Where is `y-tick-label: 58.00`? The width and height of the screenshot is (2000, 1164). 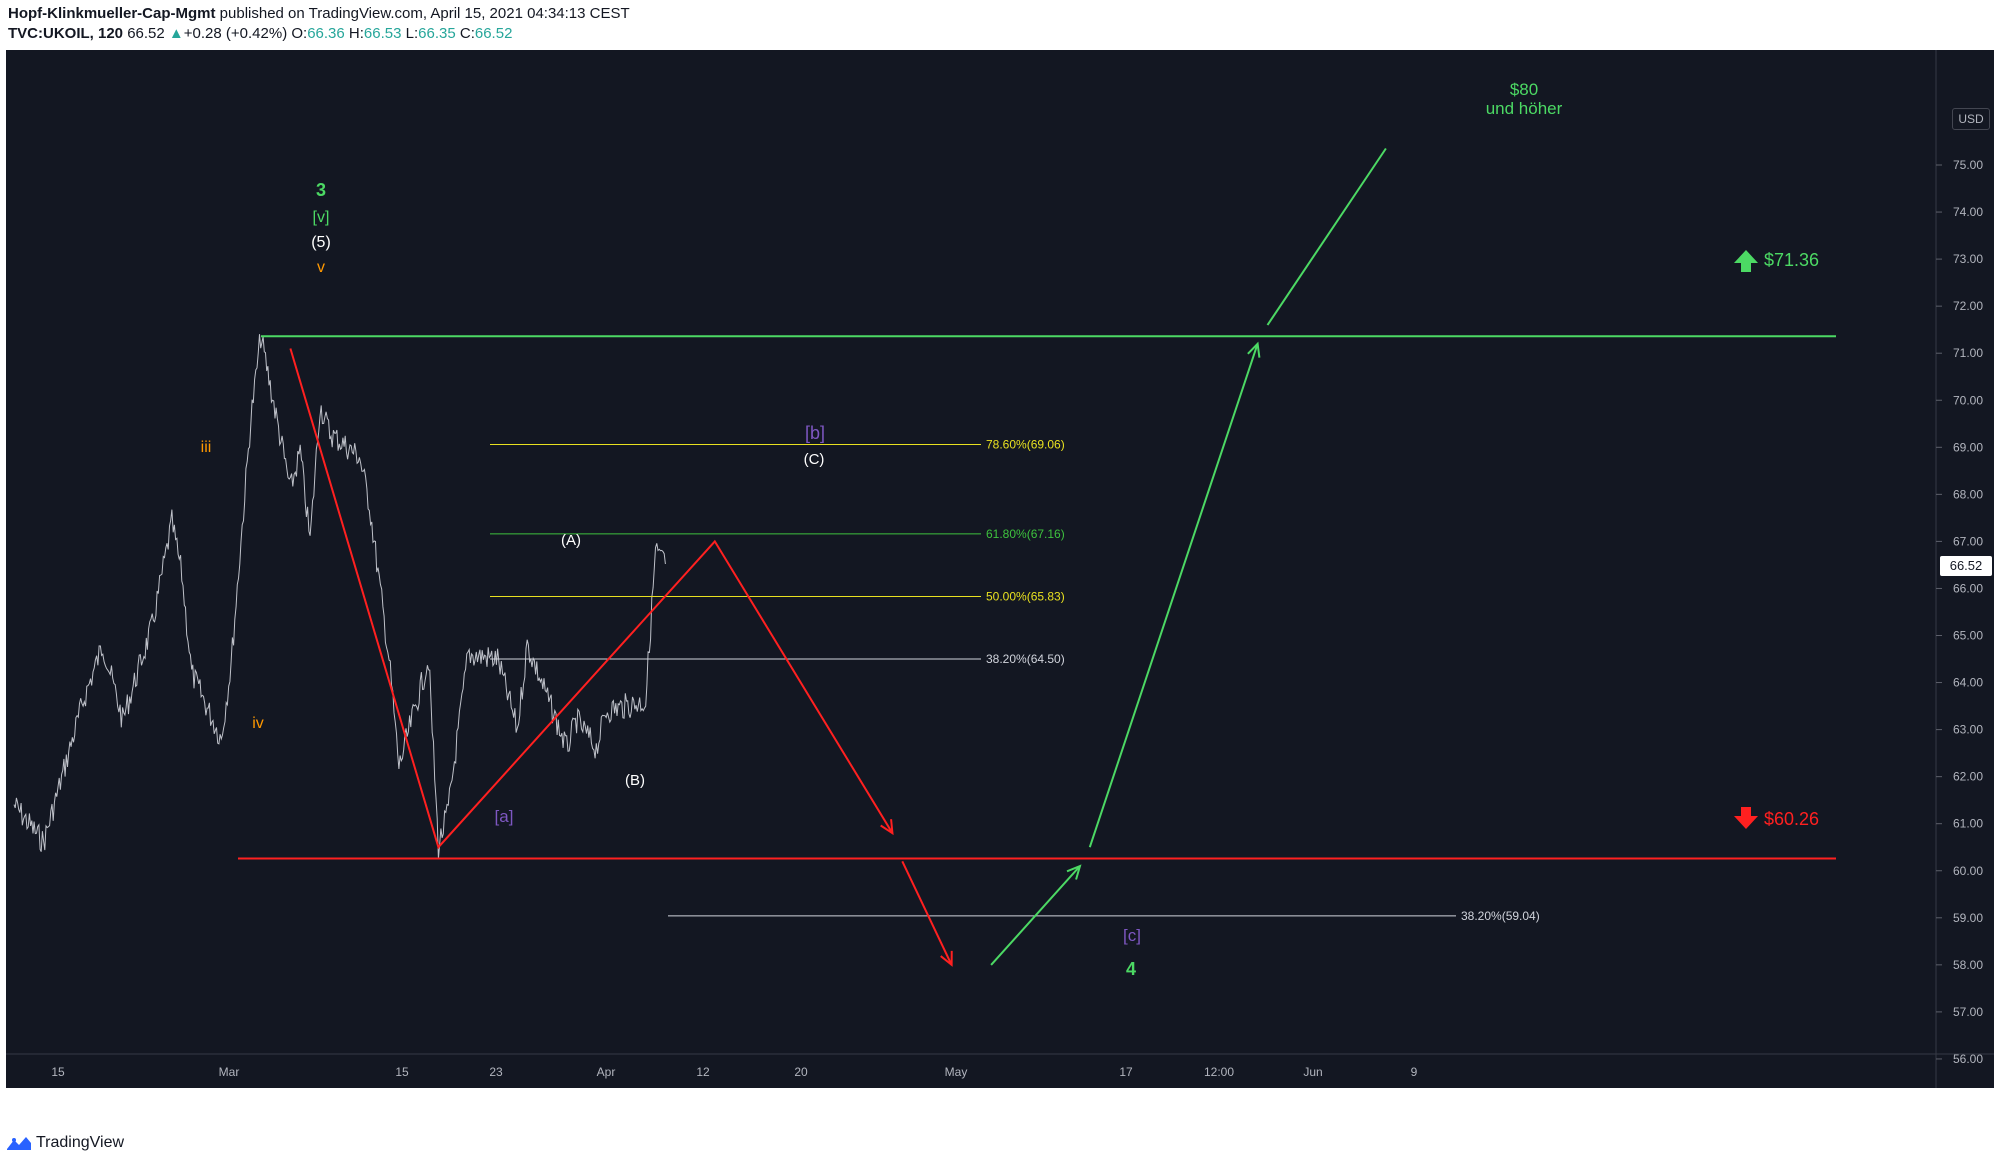
y-tick-label: 58.00 is located at coordinates (1968, 965).